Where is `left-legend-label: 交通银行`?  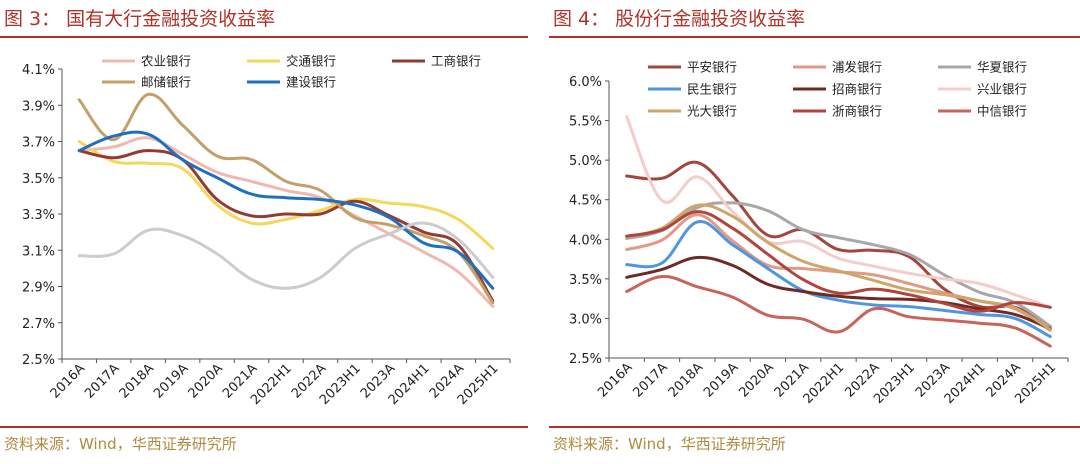
left-legend-label: 交通银行 is located at coordinates (311, 61).